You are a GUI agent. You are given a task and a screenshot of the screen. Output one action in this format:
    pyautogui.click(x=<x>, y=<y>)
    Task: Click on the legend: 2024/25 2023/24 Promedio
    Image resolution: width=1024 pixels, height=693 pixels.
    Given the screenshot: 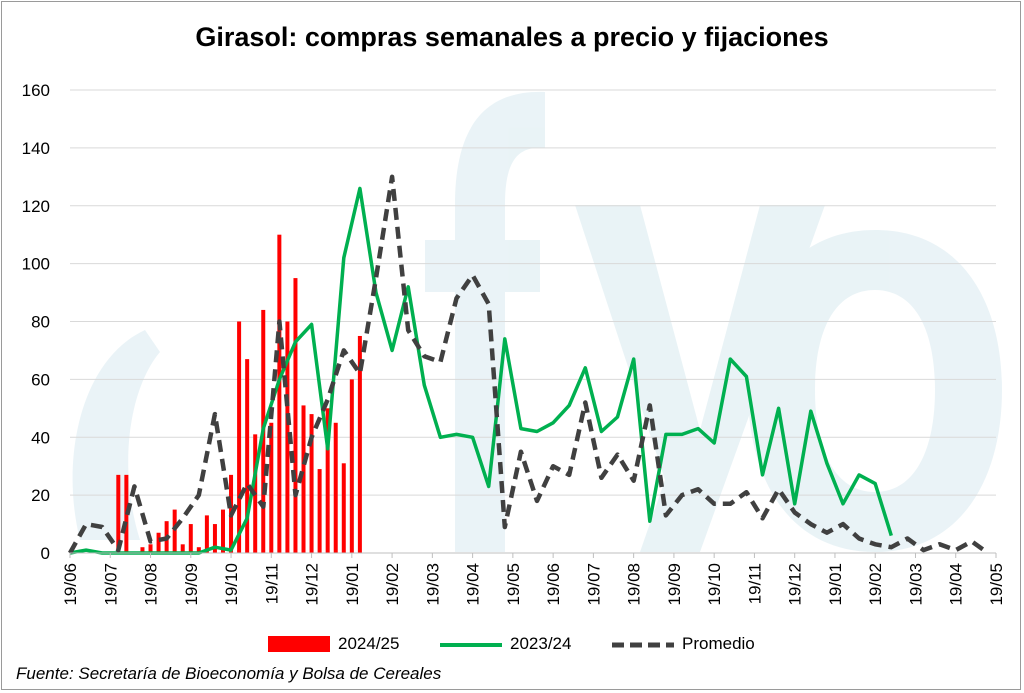 What is the action you would take?
    pyautogui.click(x=512, y=645)
    